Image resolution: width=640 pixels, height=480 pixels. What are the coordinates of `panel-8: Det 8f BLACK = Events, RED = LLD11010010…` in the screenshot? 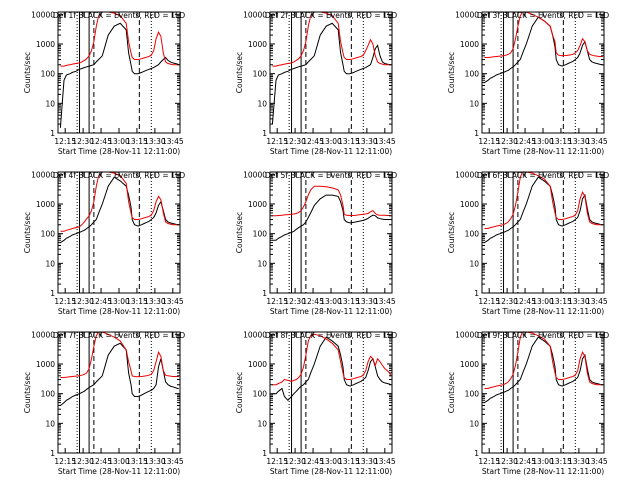 It's located at (316, 403).